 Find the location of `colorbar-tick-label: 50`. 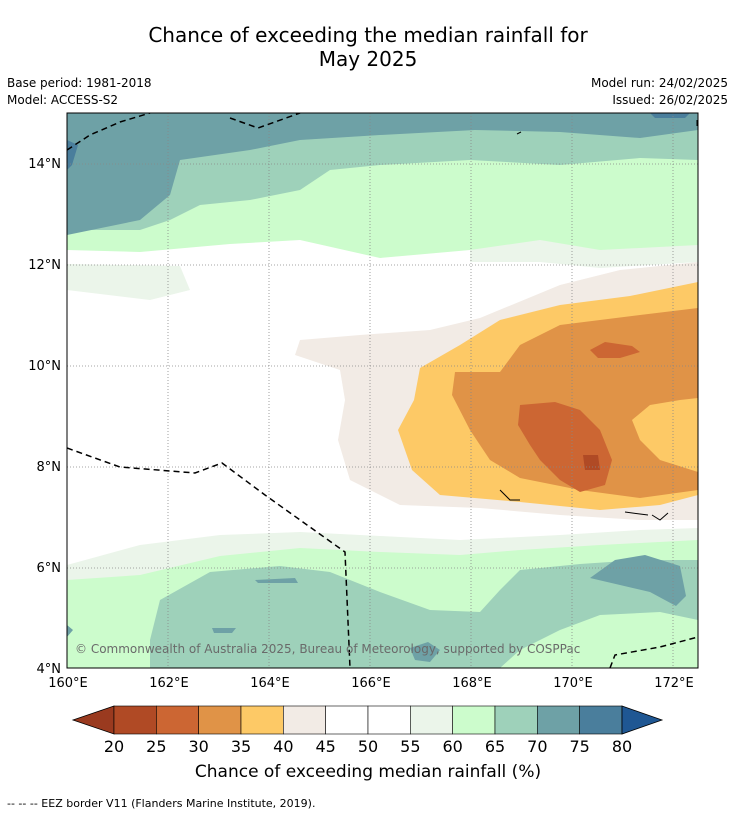

colorbar-tick-label: 50 is located at coordinates (368, 746).